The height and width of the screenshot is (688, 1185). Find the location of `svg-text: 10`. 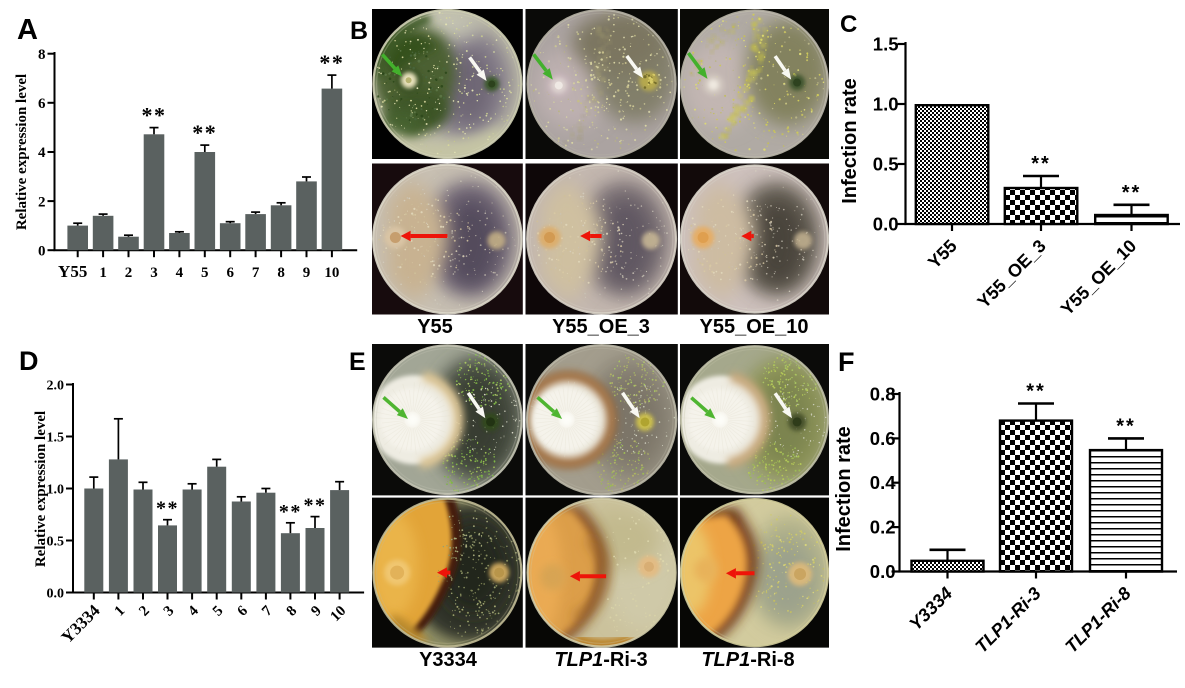

svg-text: 10 is located at coordinates (331, 273).